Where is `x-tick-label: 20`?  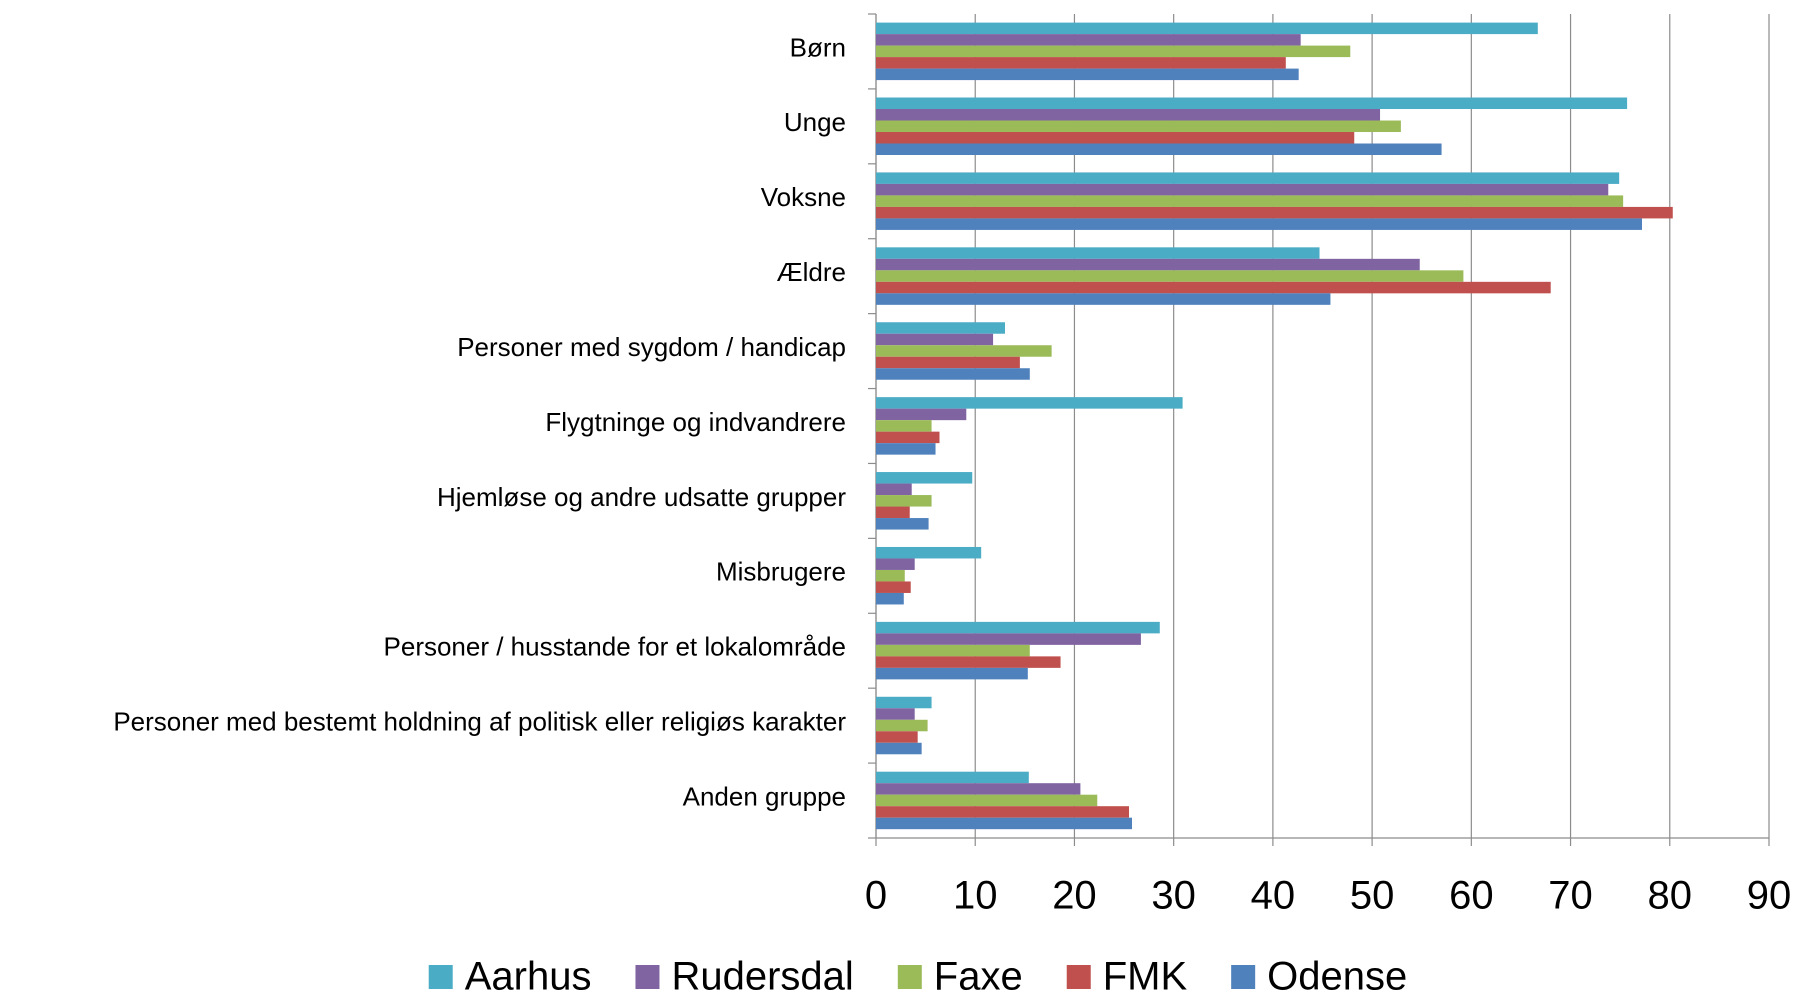
x-tick-label: 20 is located at coordinates (1074, 896).